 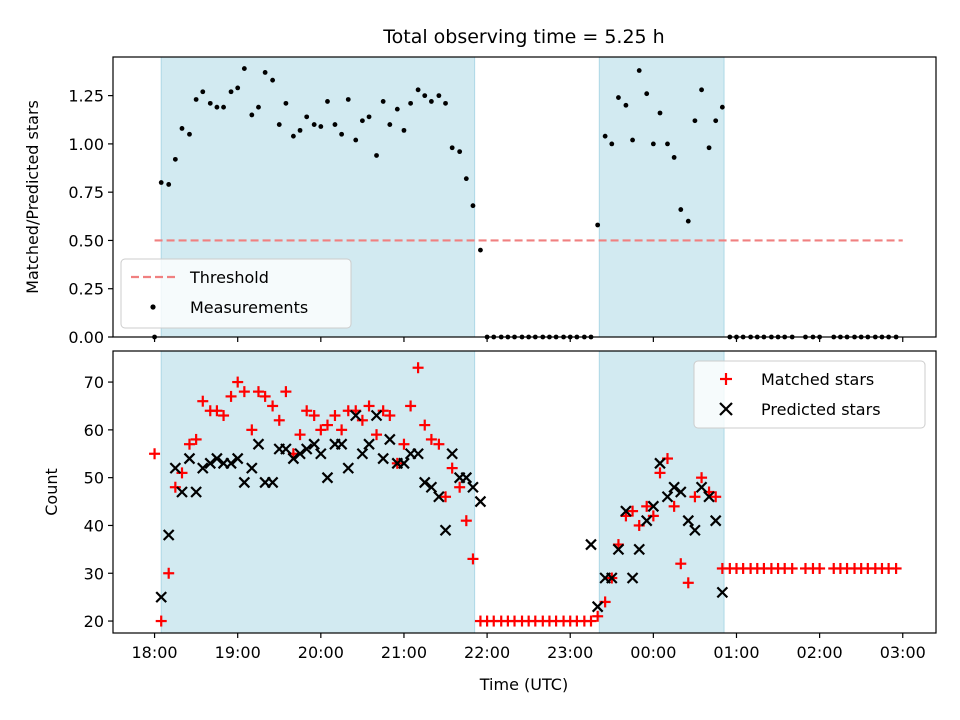 What do you see at coordinates (249, 307) in the screenshot?
I see `legend-measurements-label: Measurements` at bounding box center [249, 307].